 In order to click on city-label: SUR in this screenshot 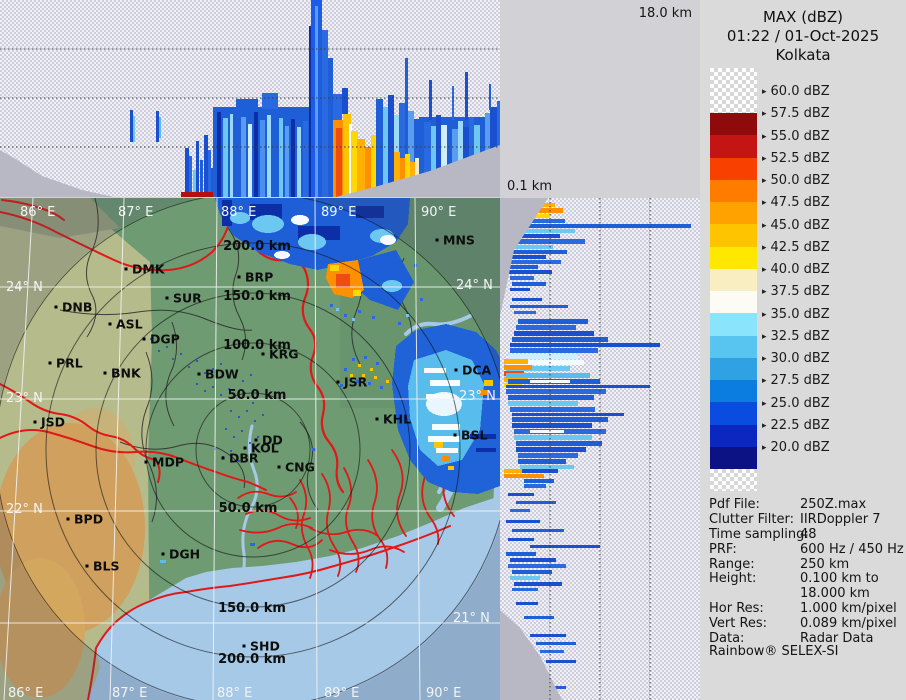, I will do `click(187, 298)`.